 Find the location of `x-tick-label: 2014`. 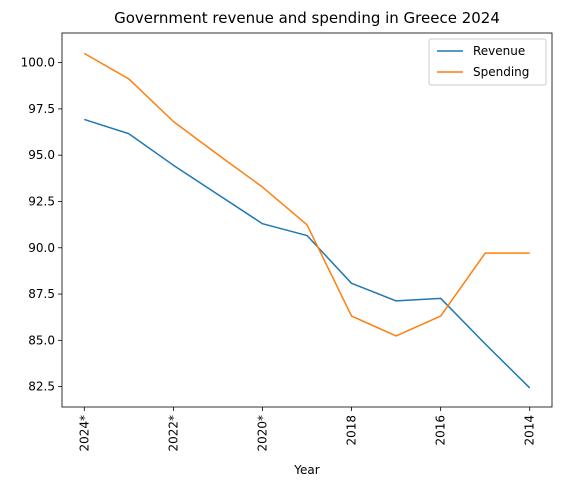

x-tick-label: 2014 is located at coordinates (530, 430).